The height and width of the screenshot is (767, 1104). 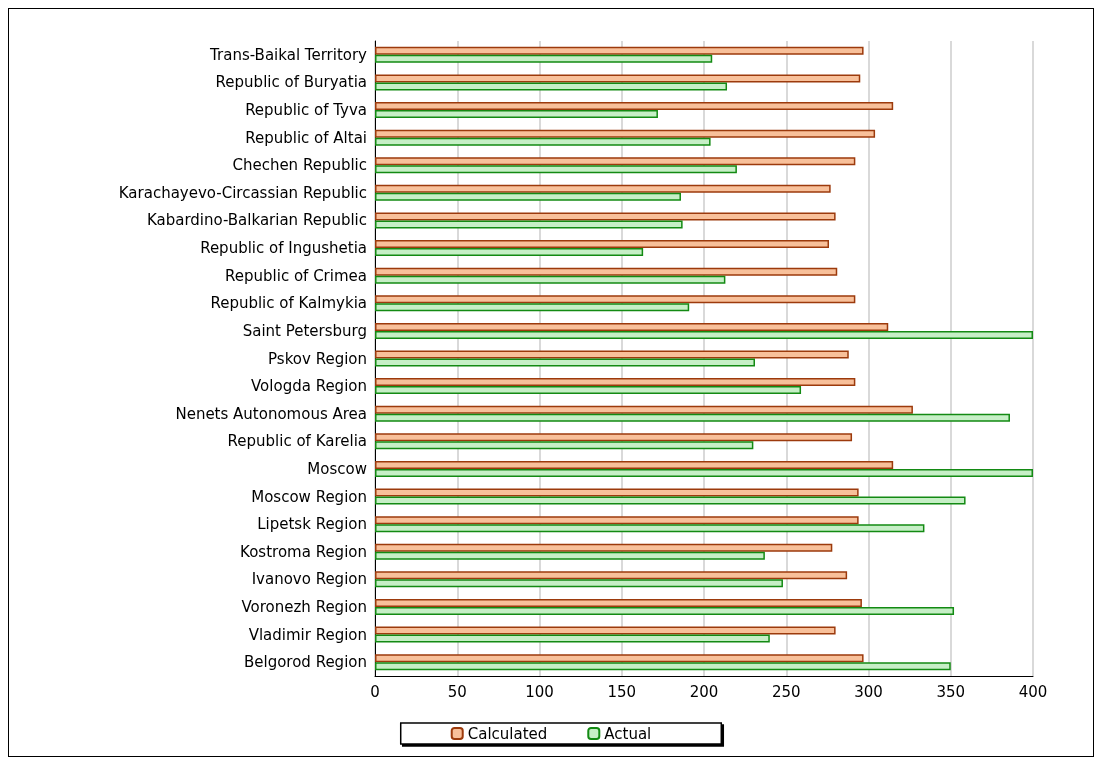 I want to click on x-tick-label: 250, so click(x=786, y=691).